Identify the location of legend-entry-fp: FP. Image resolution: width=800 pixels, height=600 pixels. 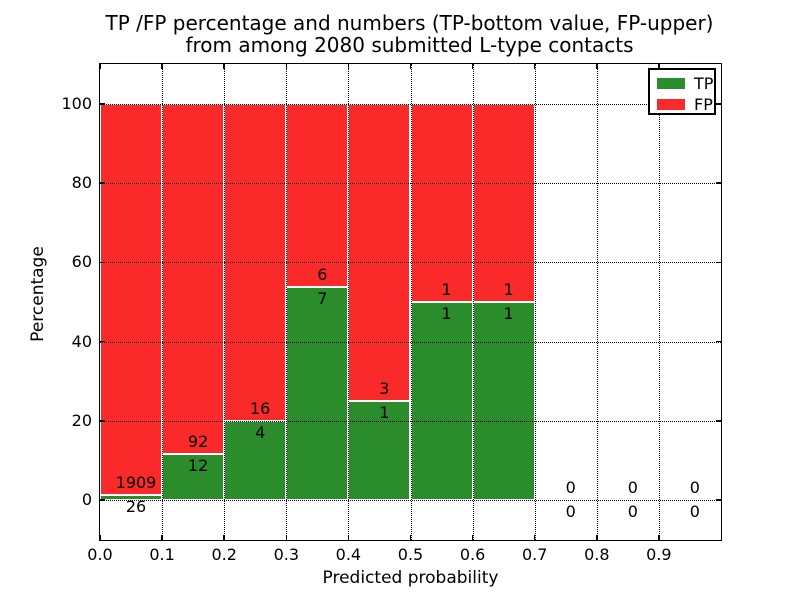
(685, 104).